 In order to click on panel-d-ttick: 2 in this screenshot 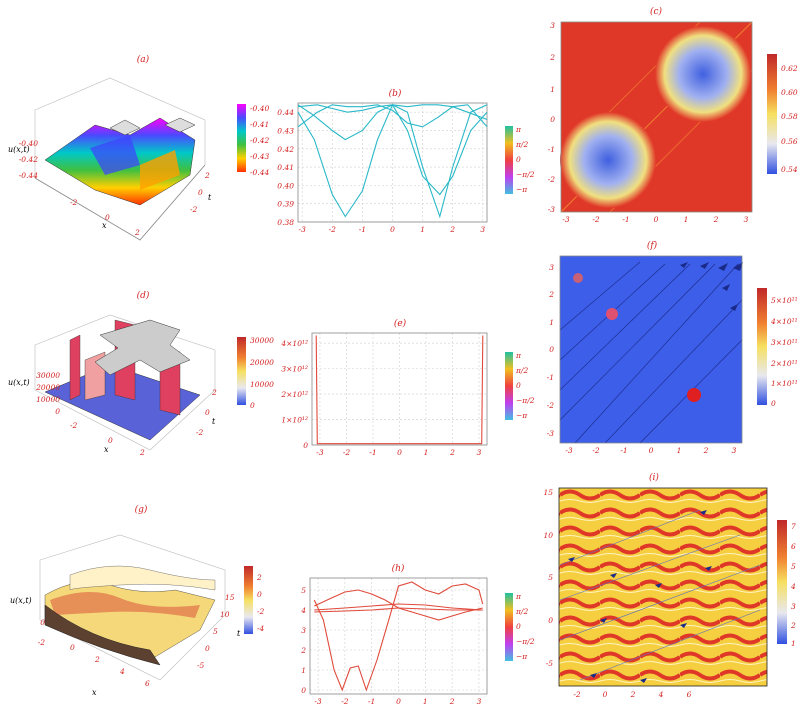, I will do `click(214, 392)`.